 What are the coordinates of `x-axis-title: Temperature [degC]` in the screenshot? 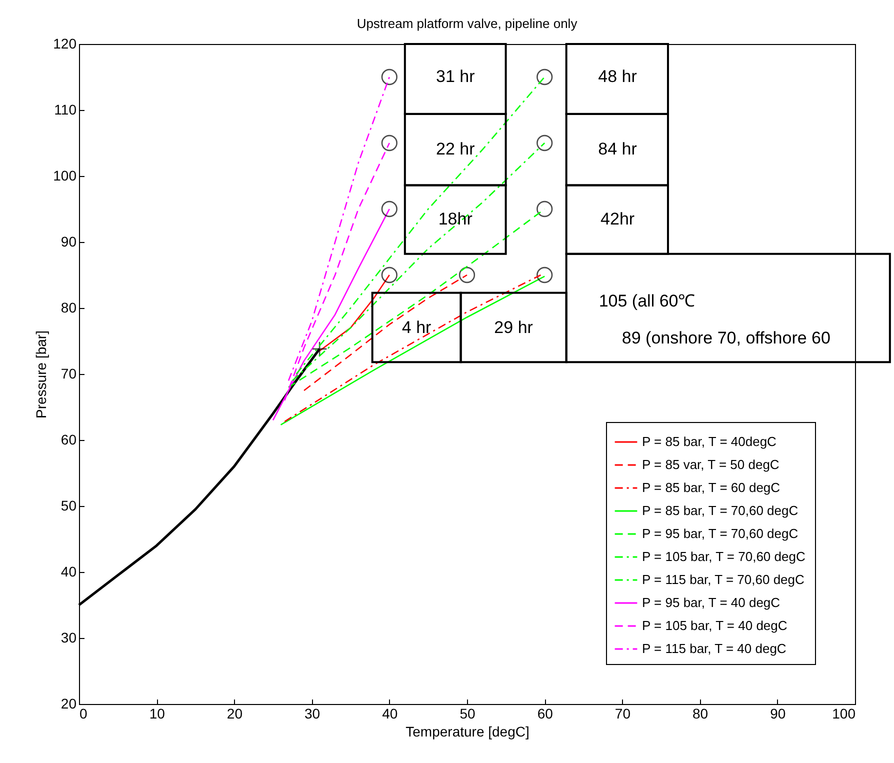 It's located at (468, 732).